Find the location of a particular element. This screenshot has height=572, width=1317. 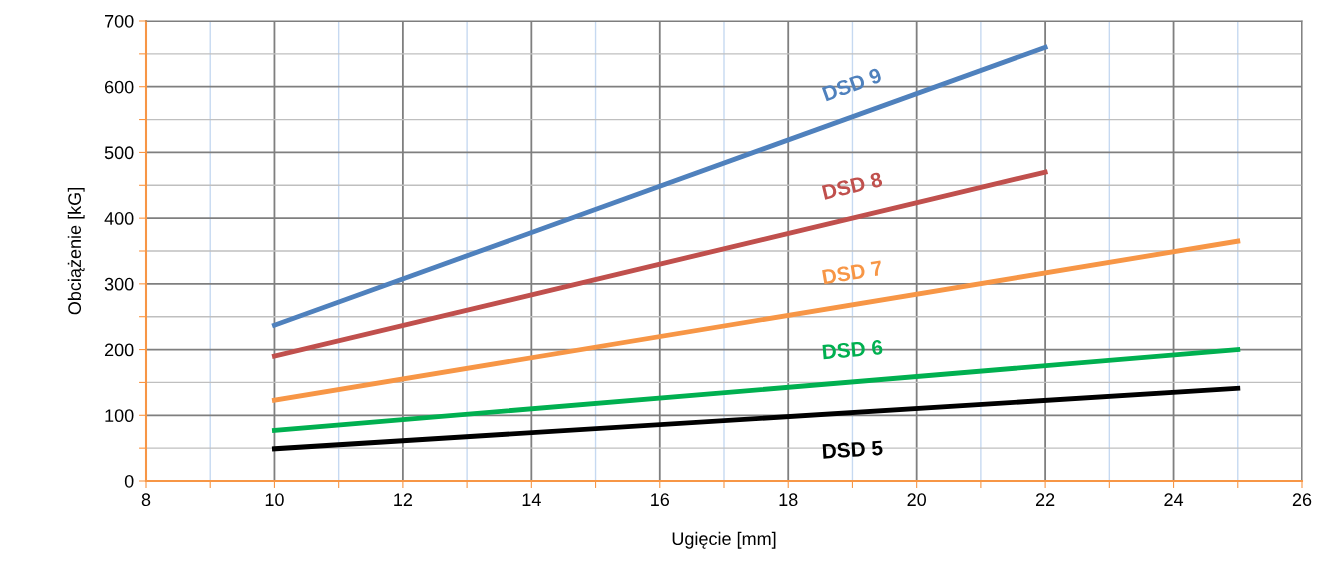

text: DSD 9 is located at coordinates (852, 84).